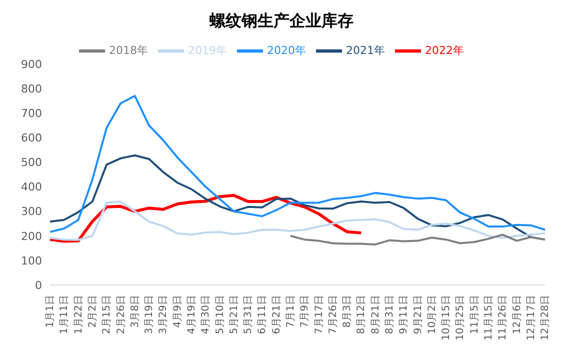 The height and width of the screenshot is (349, 563). What do you see at coordinates (192, 314) in the screenshot?
I see `x-tick-label: 4月19日` at bounding box center [192, 314].